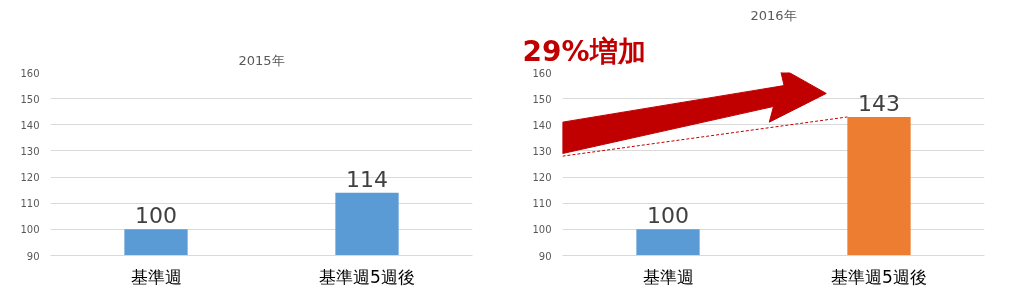 This screenshot has height=300, width=1024. Describe the element at coordinates (261, 60) in the screenshot. I see `chart-title: 2015年` at that location.